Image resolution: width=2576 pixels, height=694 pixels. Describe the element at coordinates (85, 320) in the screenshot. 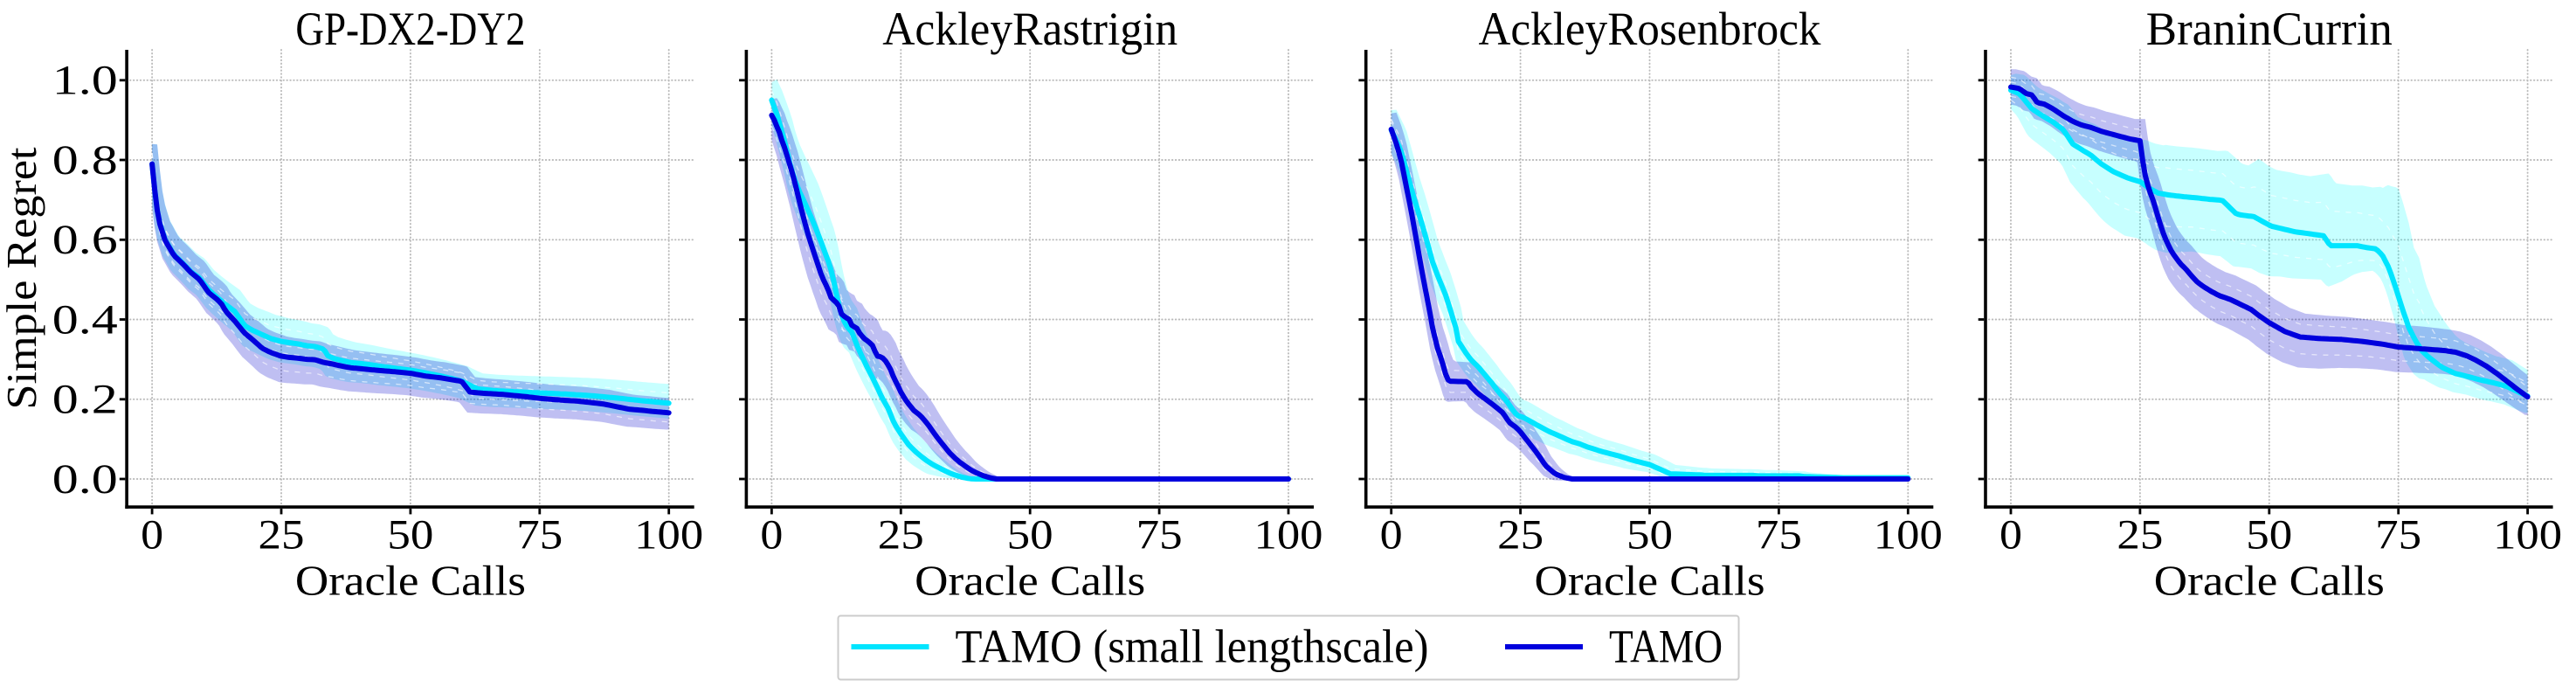

I see `svg-text: 0.4` at that location.